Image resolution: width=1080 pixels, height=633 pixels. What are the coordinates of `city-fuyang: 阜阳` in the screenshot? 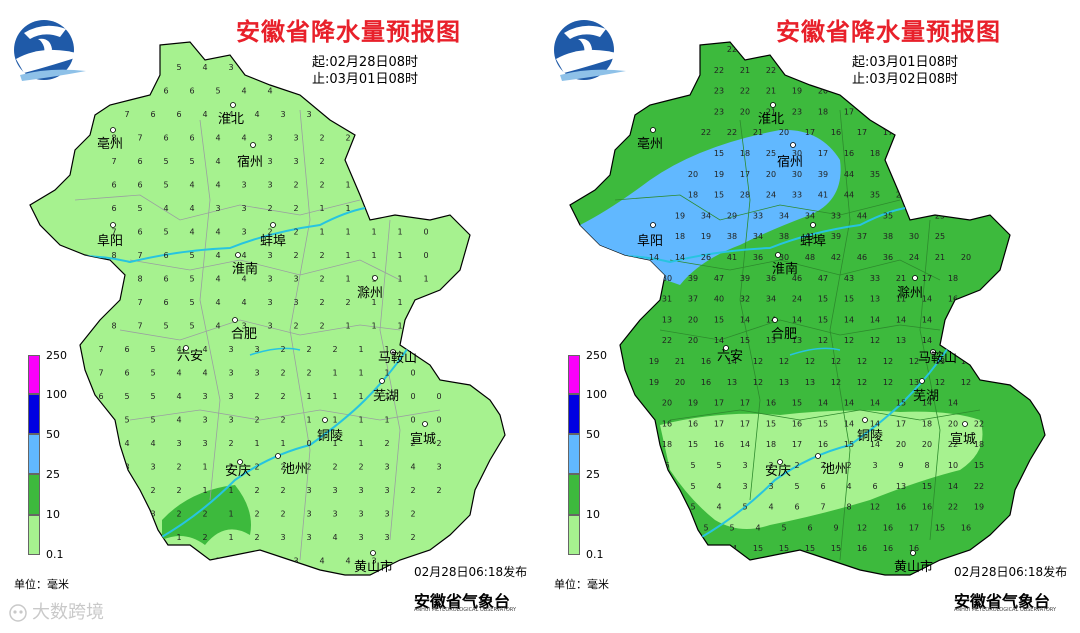 It's located at (650, 241).